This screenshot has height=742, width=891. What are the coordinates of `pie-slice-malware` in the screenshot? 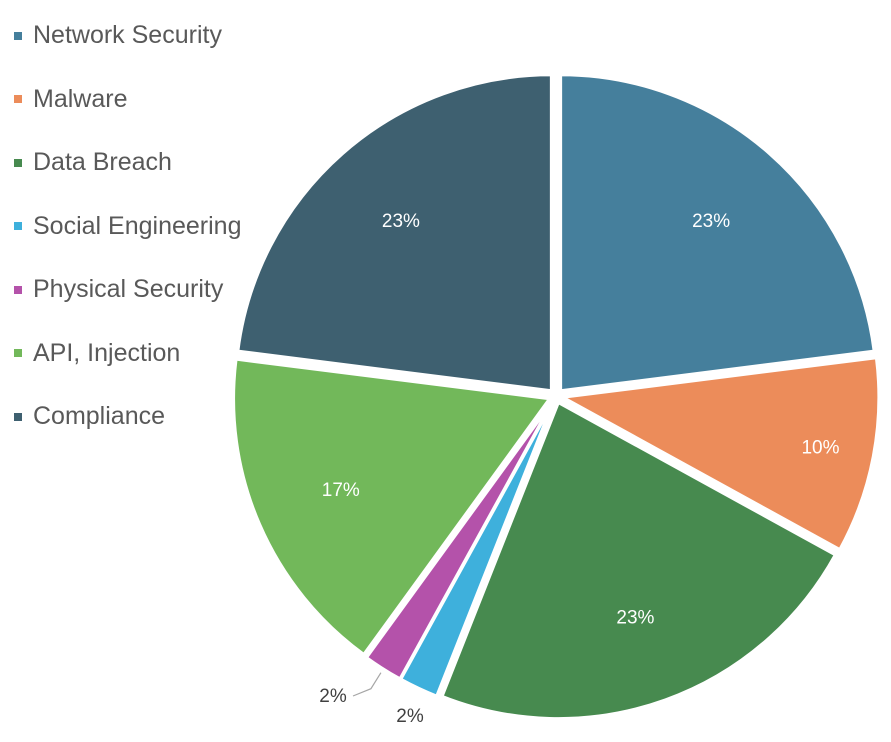 It's located at (719, 454).